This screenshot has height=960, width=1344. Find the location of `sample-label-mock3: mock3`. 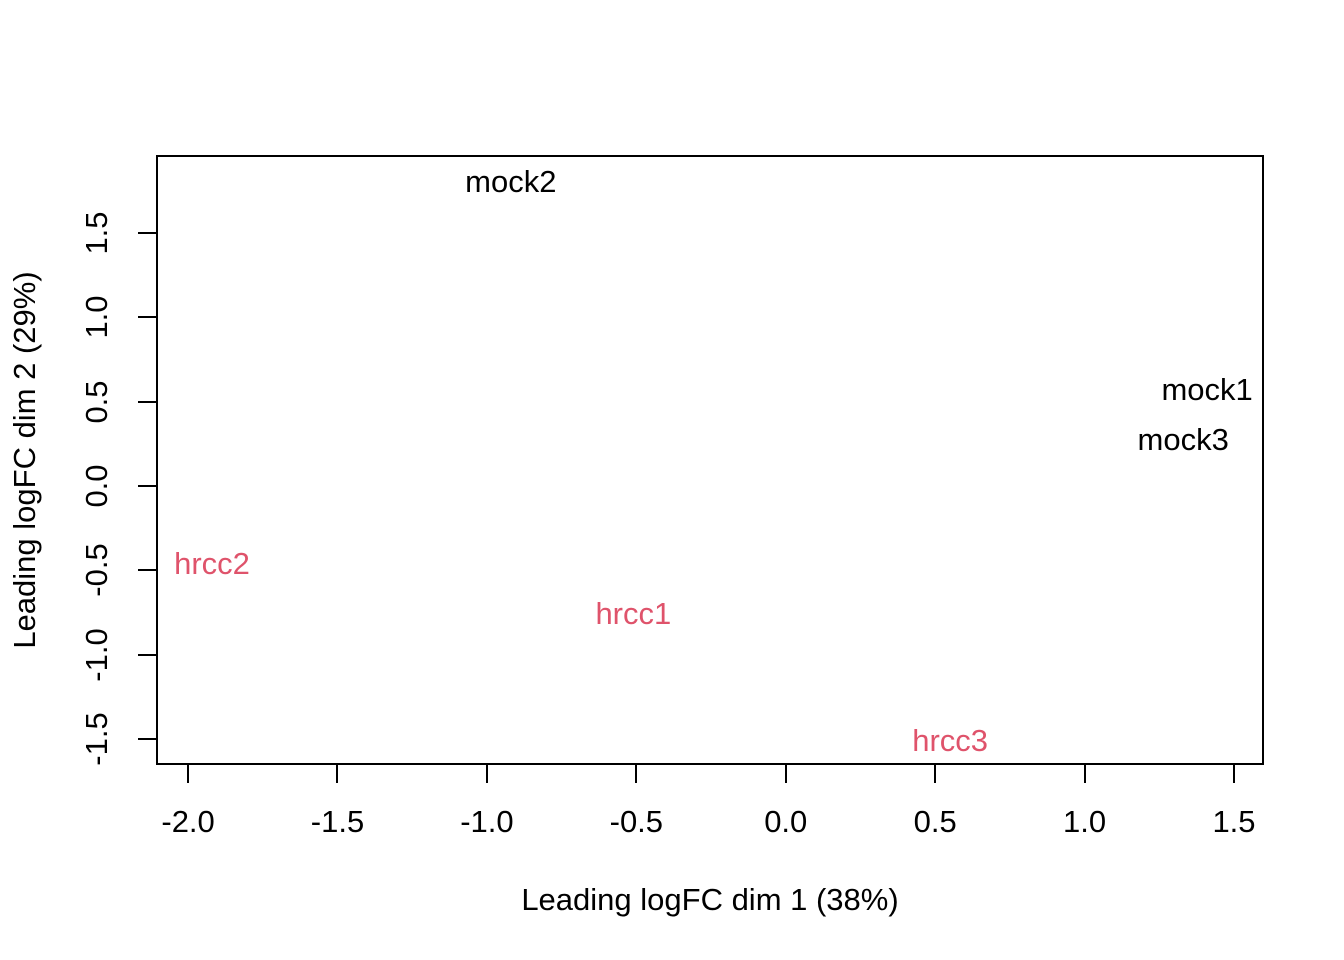

sample-label-mock3: mock3 is located at coordinates (1183, 440).